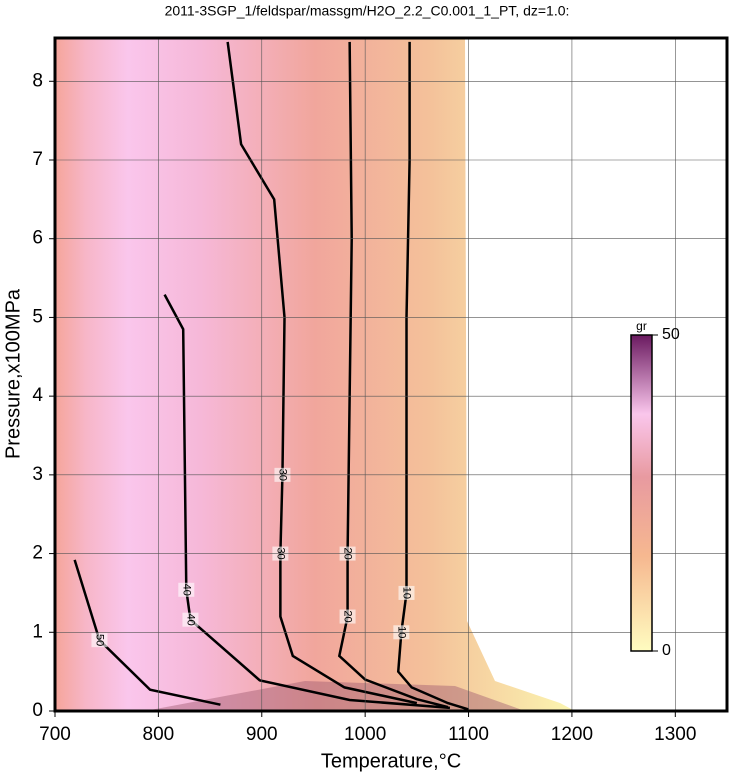  Describe the element at coordinates (55, 734) in the screenshot. I see `x-tick-label: 700` at that location.